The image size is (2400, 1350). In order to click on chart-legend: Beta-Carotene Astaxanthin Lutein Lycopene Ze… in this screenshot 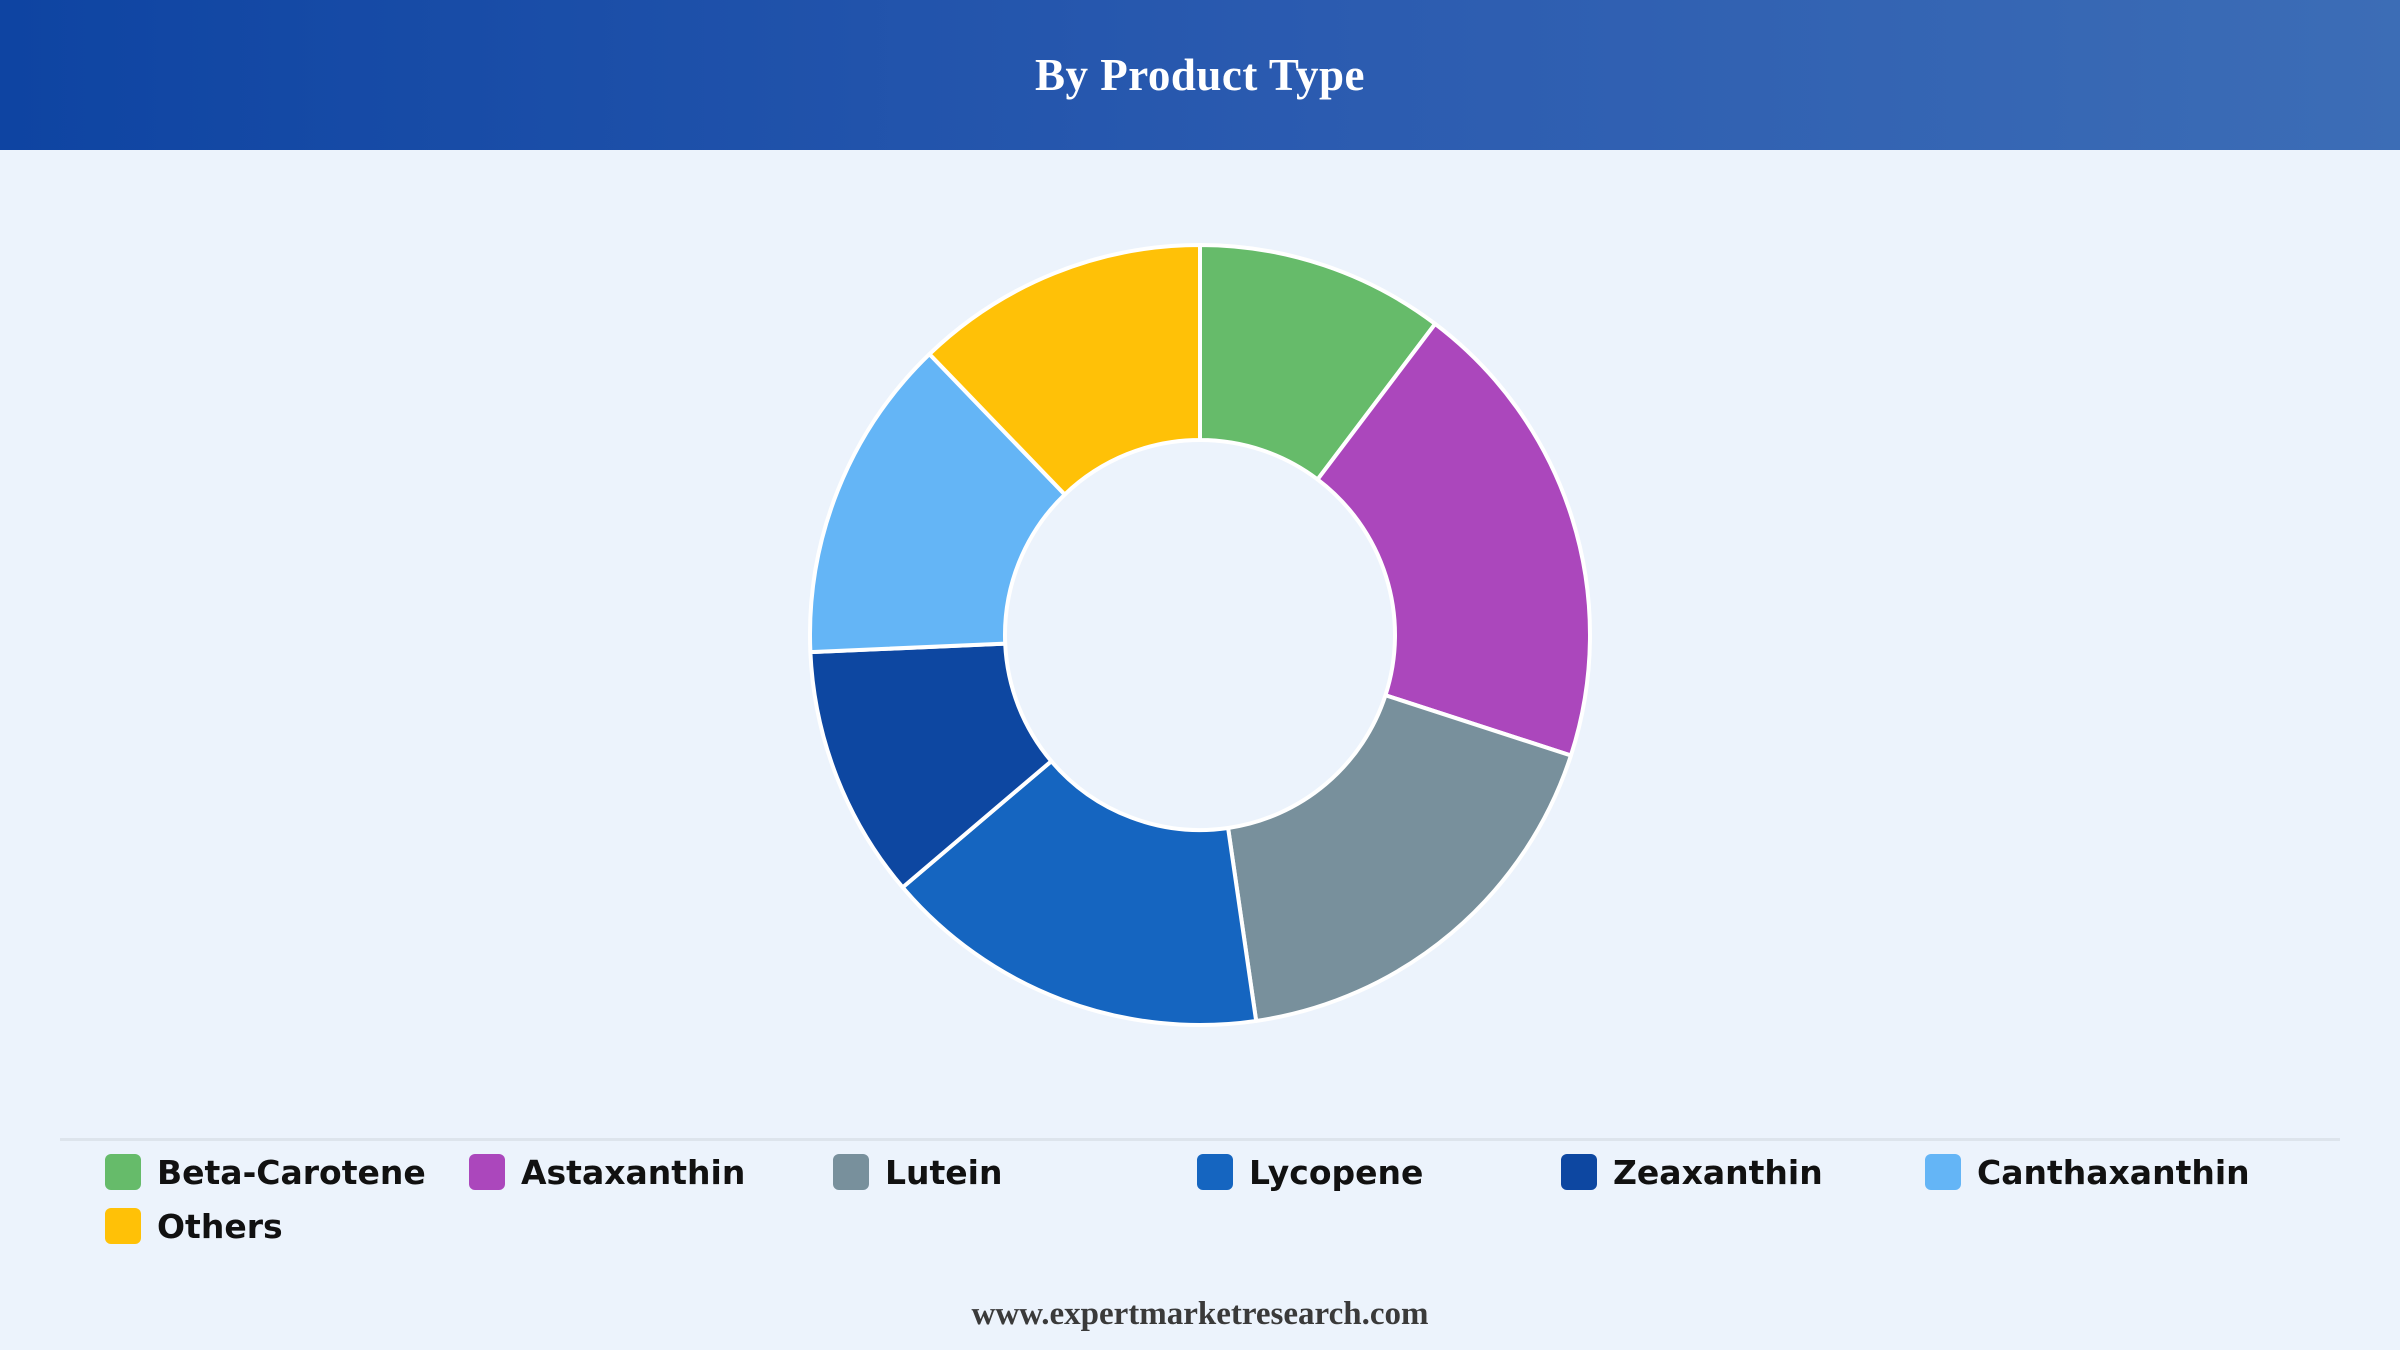, I will do `click(1230, 1199)`.